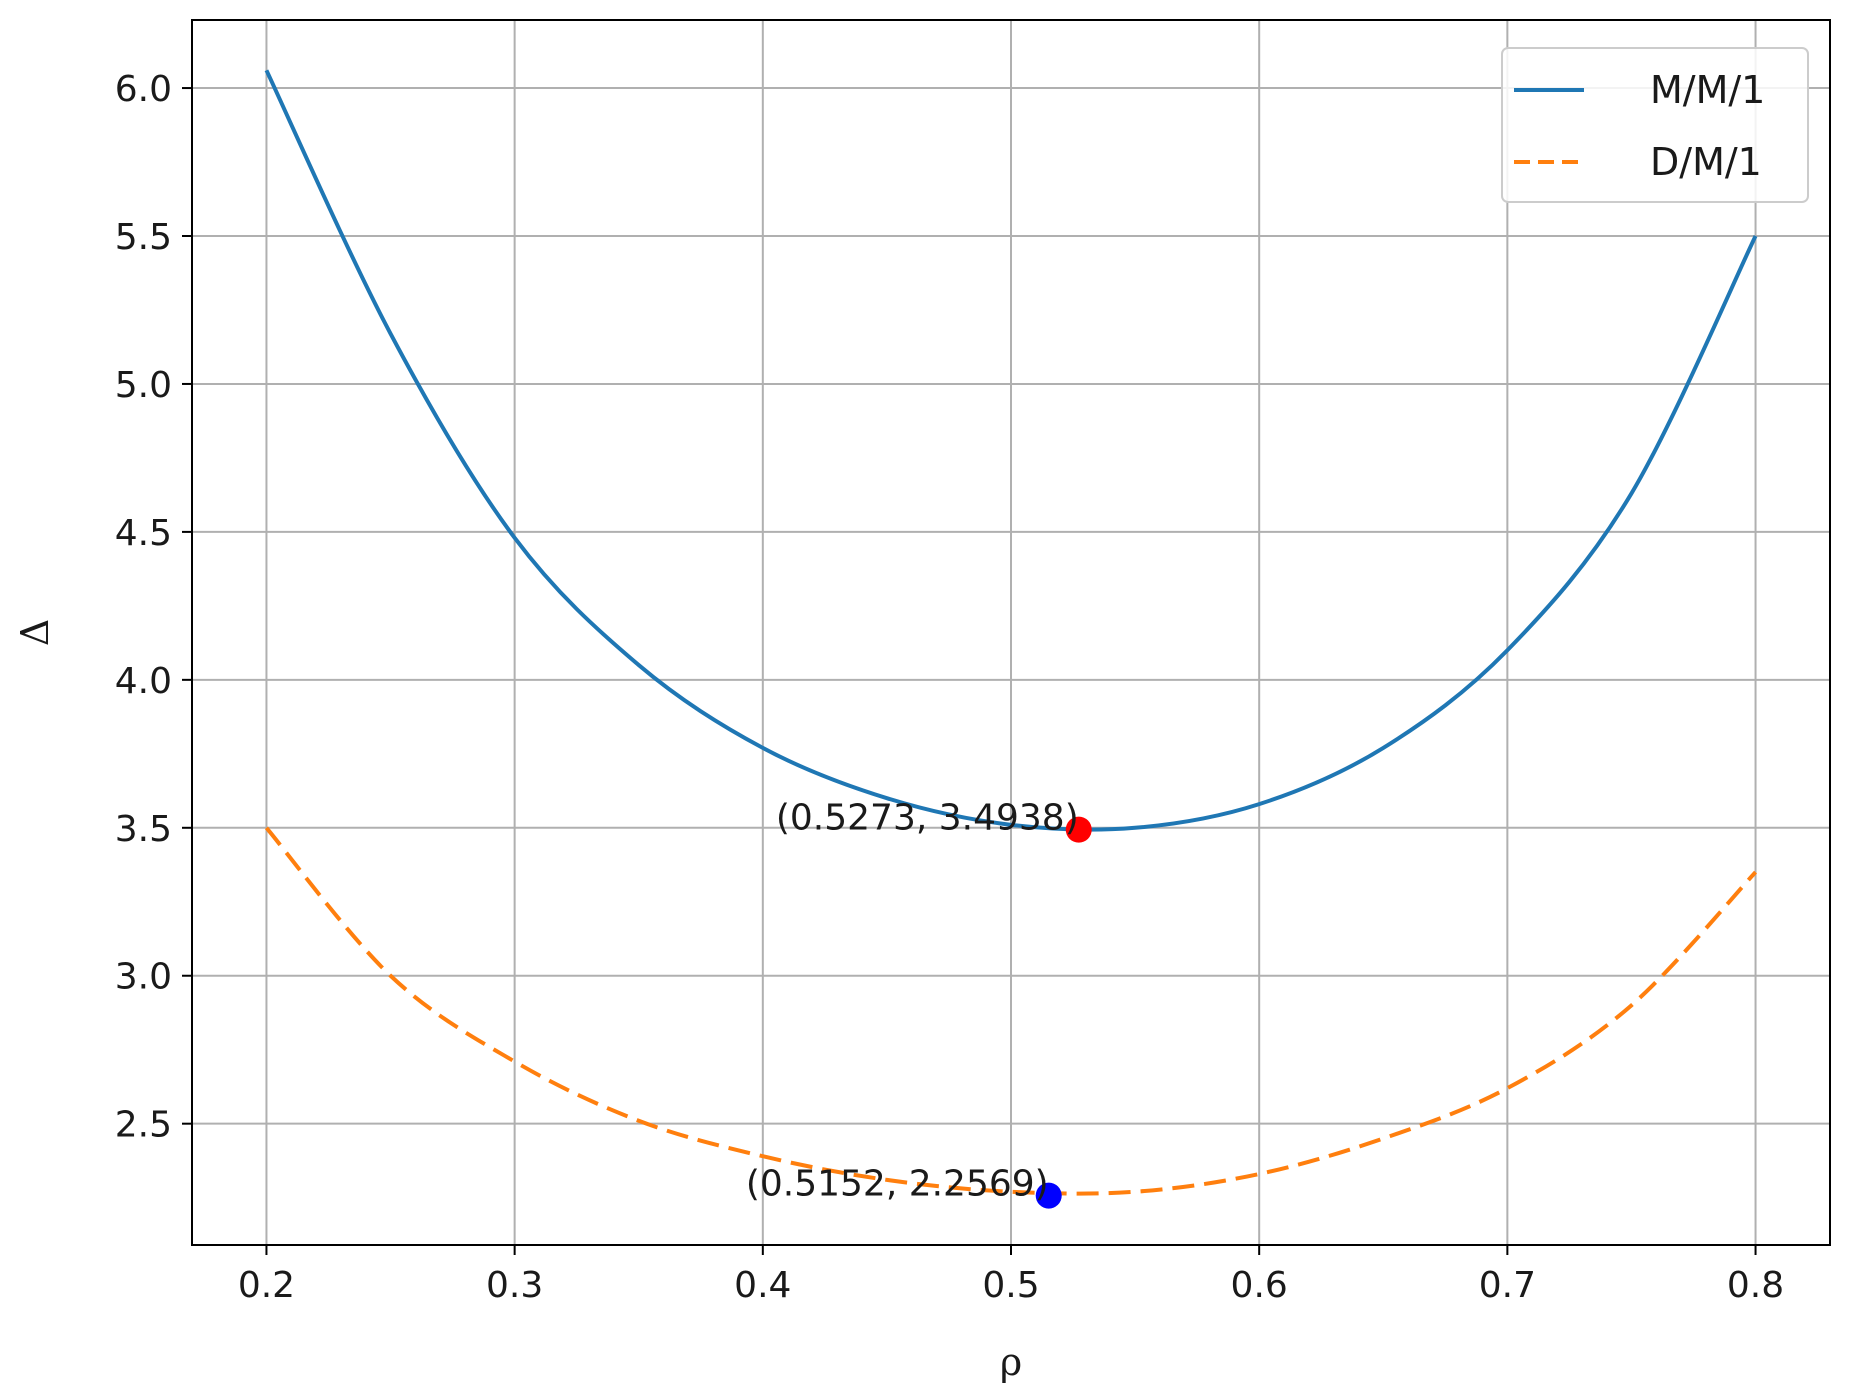 Image resolution: width=1852 pixels, height=1393 pixels. I want to click on y-axis-label: Δ, so click(35, 632).